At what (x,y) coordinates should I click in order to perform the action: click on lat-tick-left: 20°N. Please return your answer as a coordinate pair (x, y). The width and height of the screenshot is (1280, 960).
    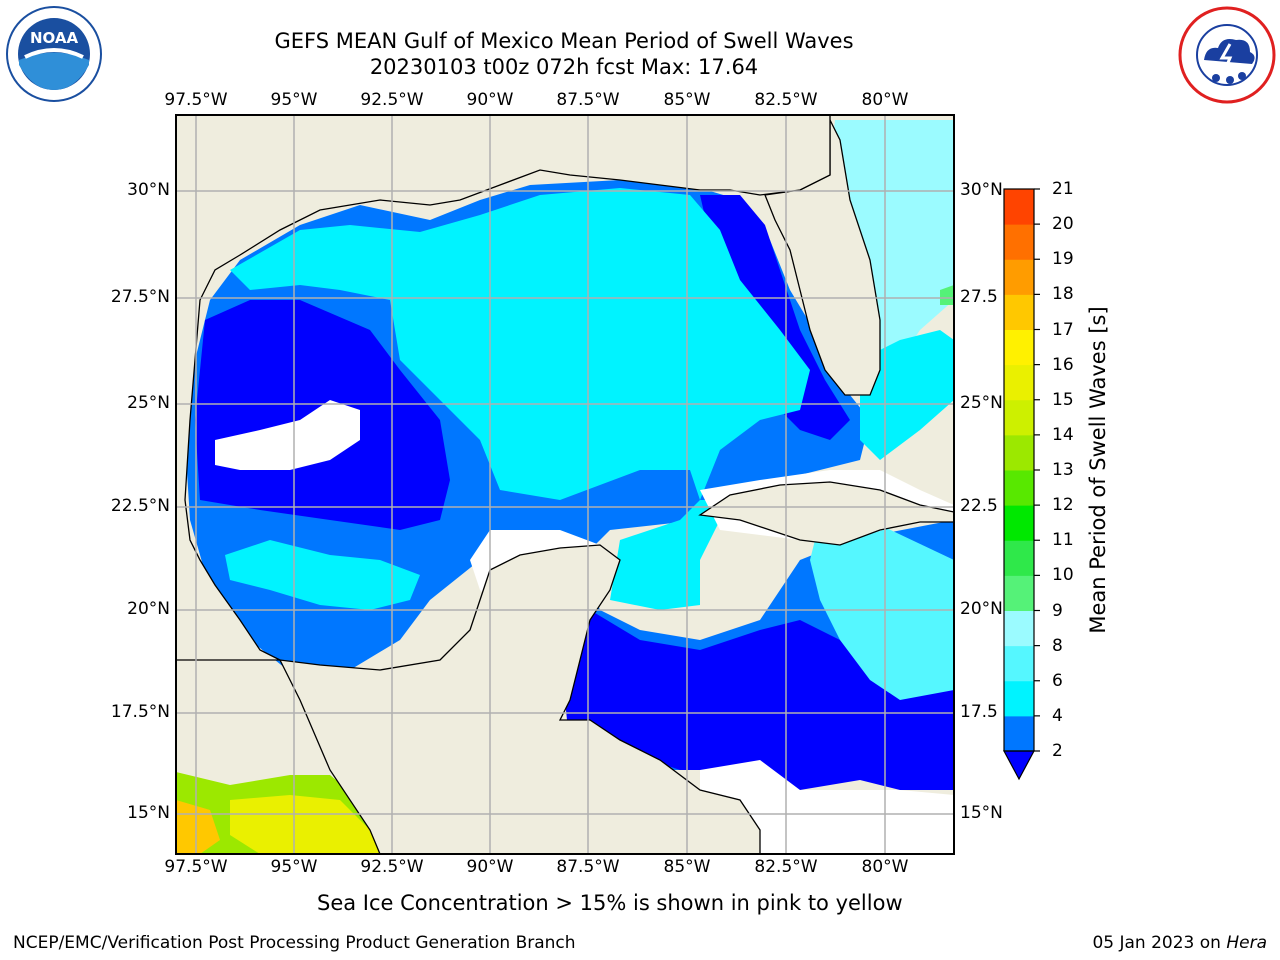
    Looking at the image, I should click on (148, 609).